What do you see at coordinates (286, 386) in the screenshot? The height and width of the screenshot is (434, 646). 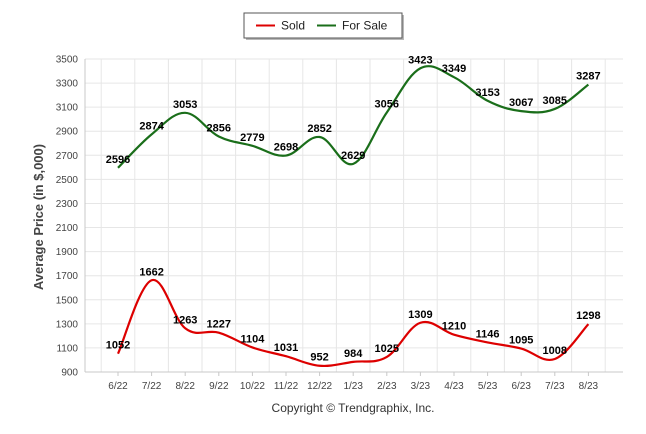 I see `x-tick-label: 11/22` at bounding box center [286, 386].